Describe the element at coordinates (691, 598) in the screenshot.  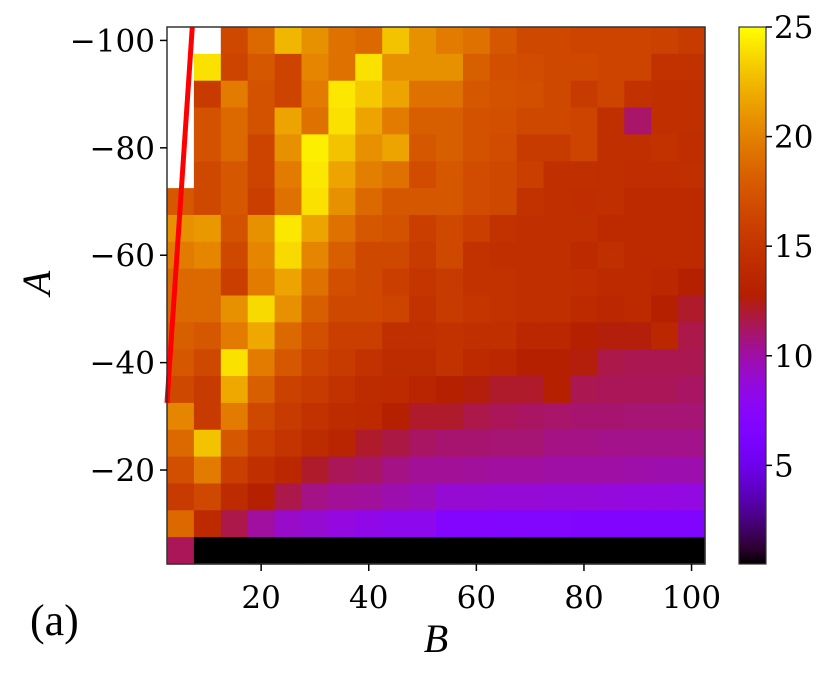
I see `x-tick-label: 100` at that location.